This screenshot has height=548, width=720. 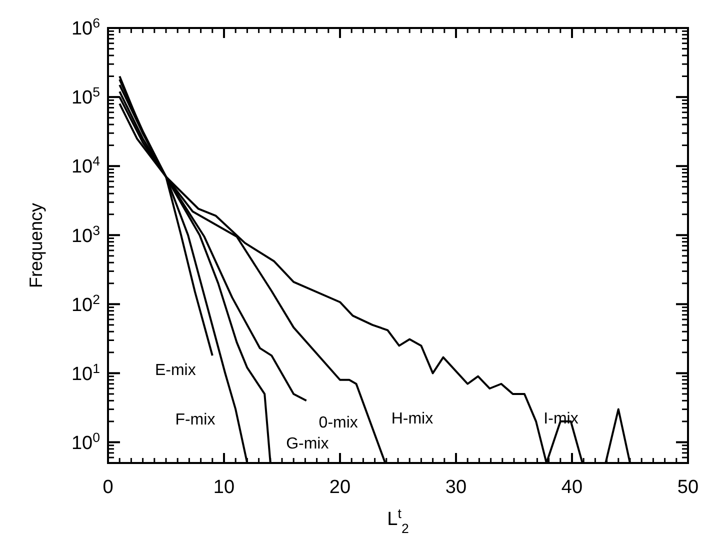 I want to click on y-tick-label: 10$^{5}$, so click(x=85, y=96).